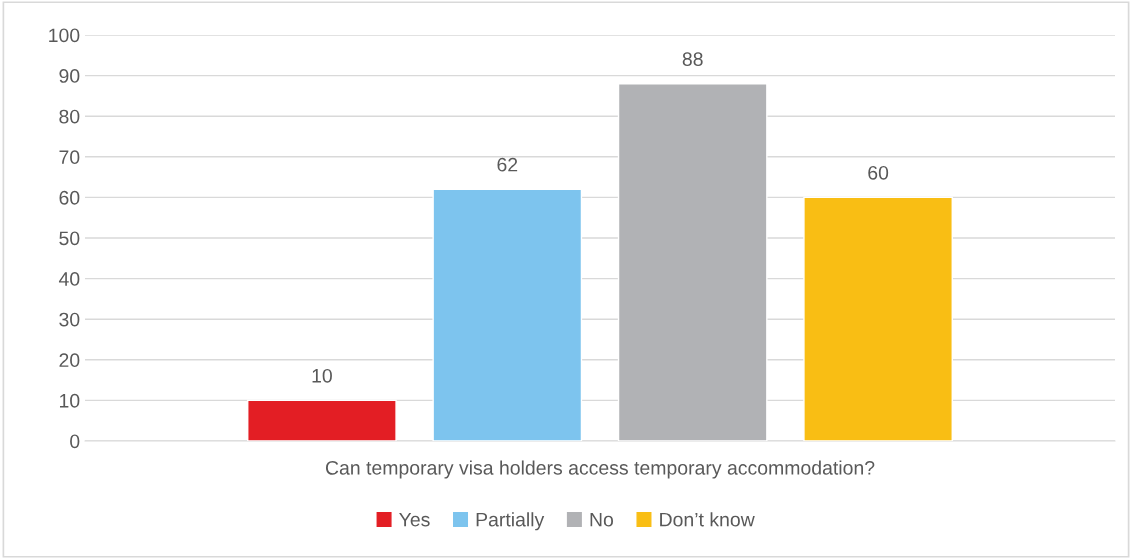  I want to click on y-tick-label: 60, so click(69, 197).